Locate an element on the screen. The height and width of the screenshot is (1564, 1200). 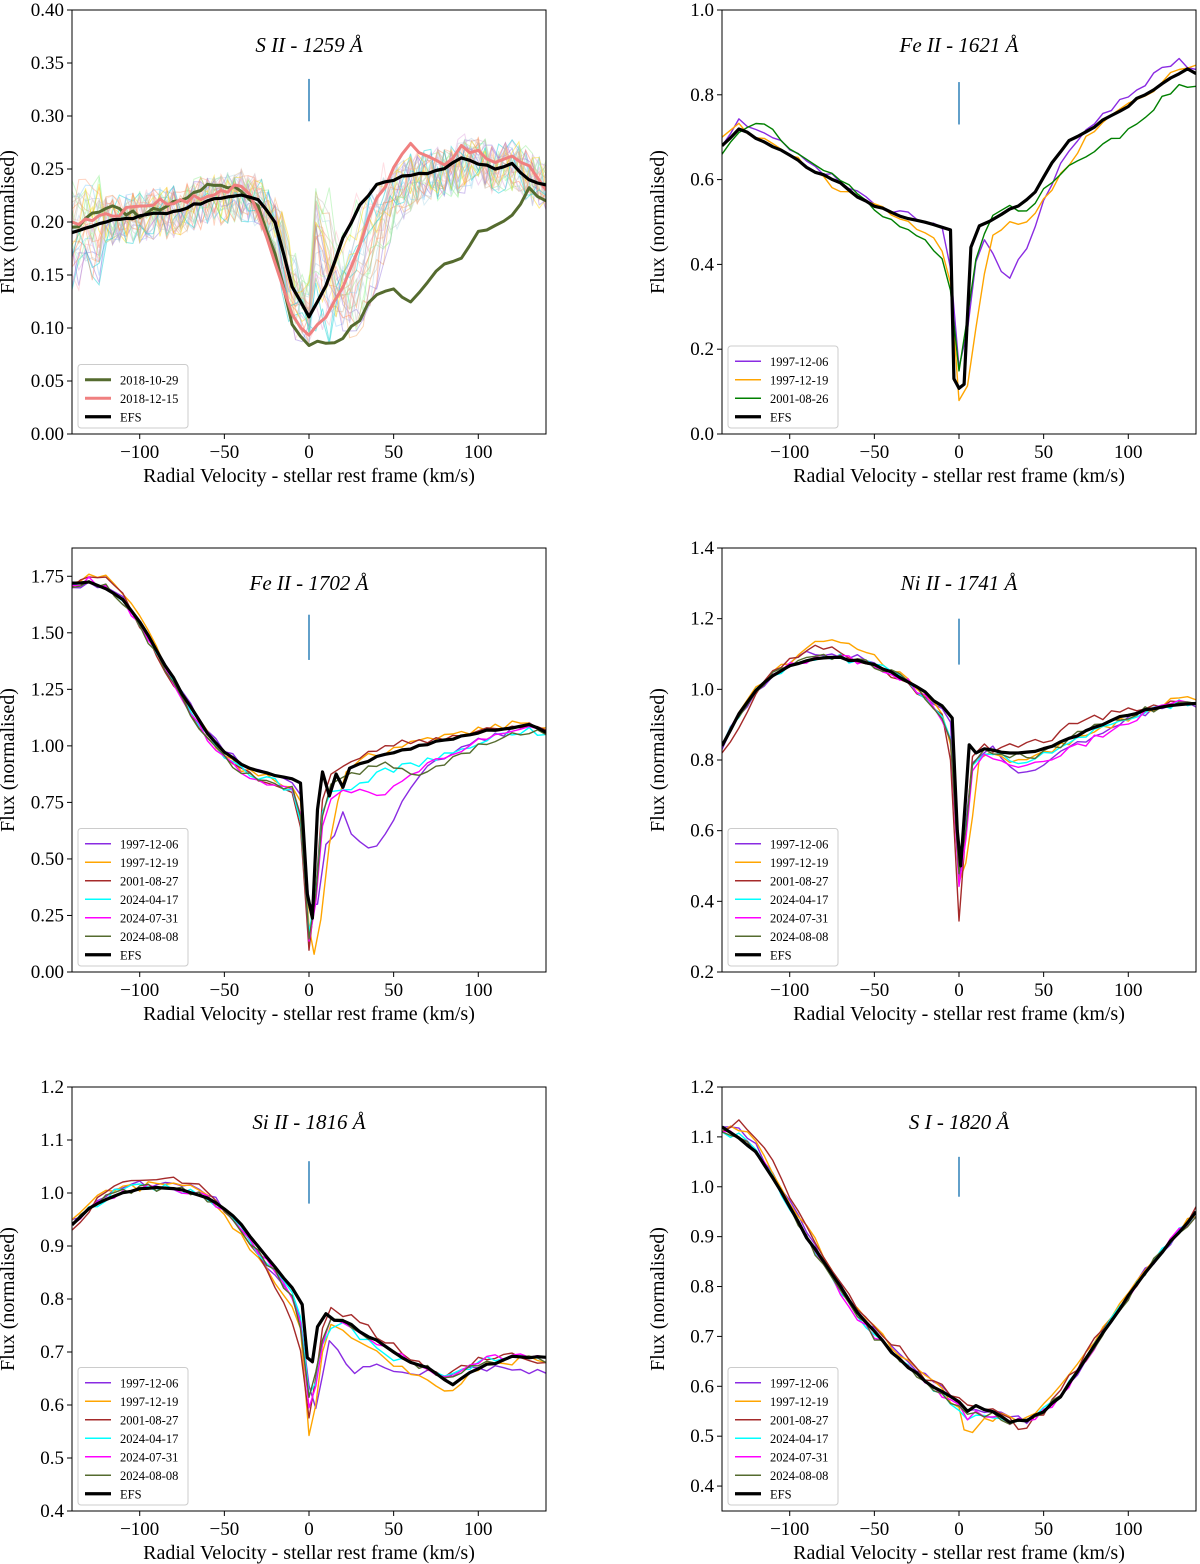
y-tick-label: 0.2 is located at coordinates (702, 349).